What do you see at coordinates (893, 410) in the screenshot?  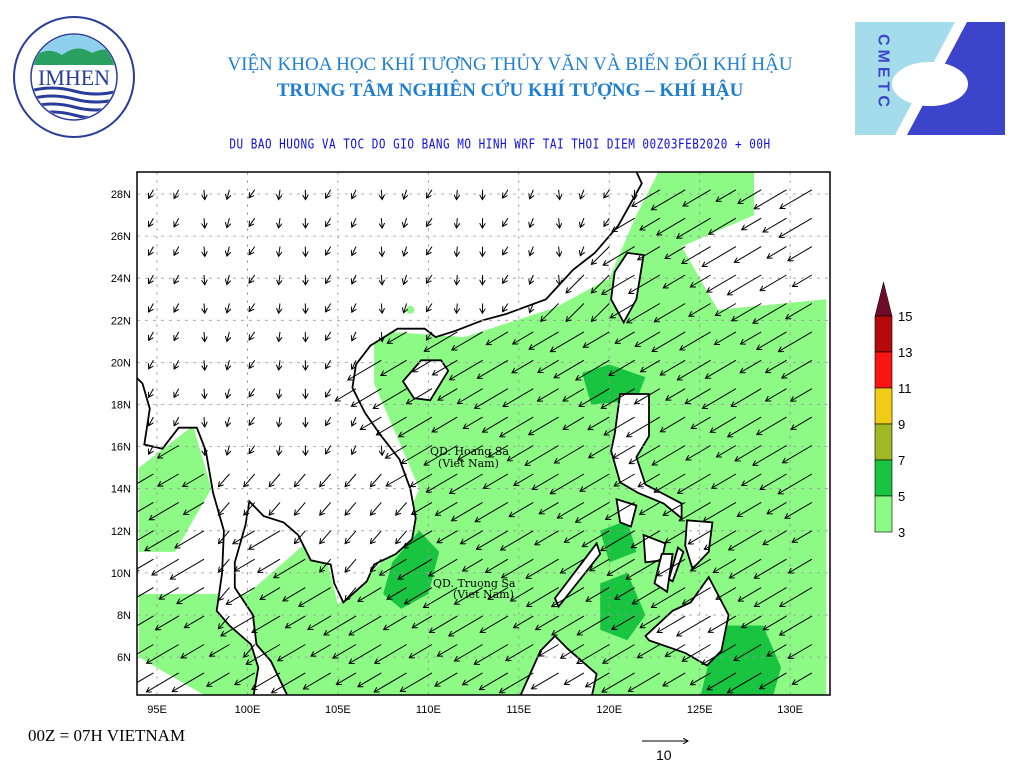 I see `color-legend: 3 5 7 9 11 13 15` at bounding box center [893, 410].